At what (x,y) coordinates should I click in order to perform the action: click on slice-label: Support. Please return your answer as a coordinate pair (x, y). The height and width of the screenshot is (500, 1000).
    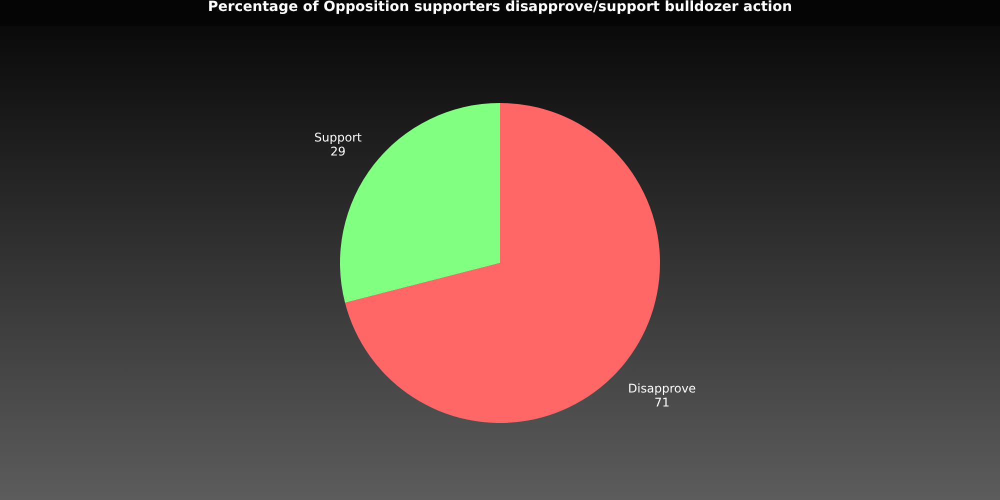
    Looking at the image, I should click on (338, 137).